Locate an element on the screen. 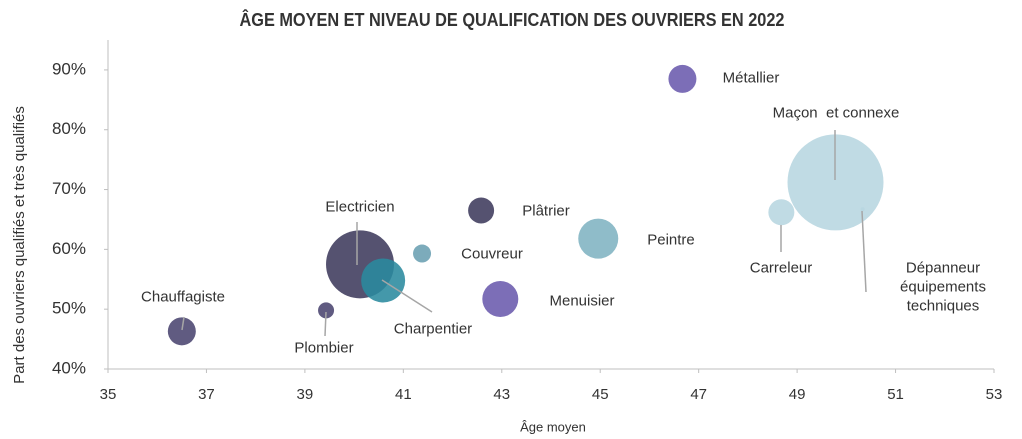  point-label: Carreleur is located at coordinates (781, 268).